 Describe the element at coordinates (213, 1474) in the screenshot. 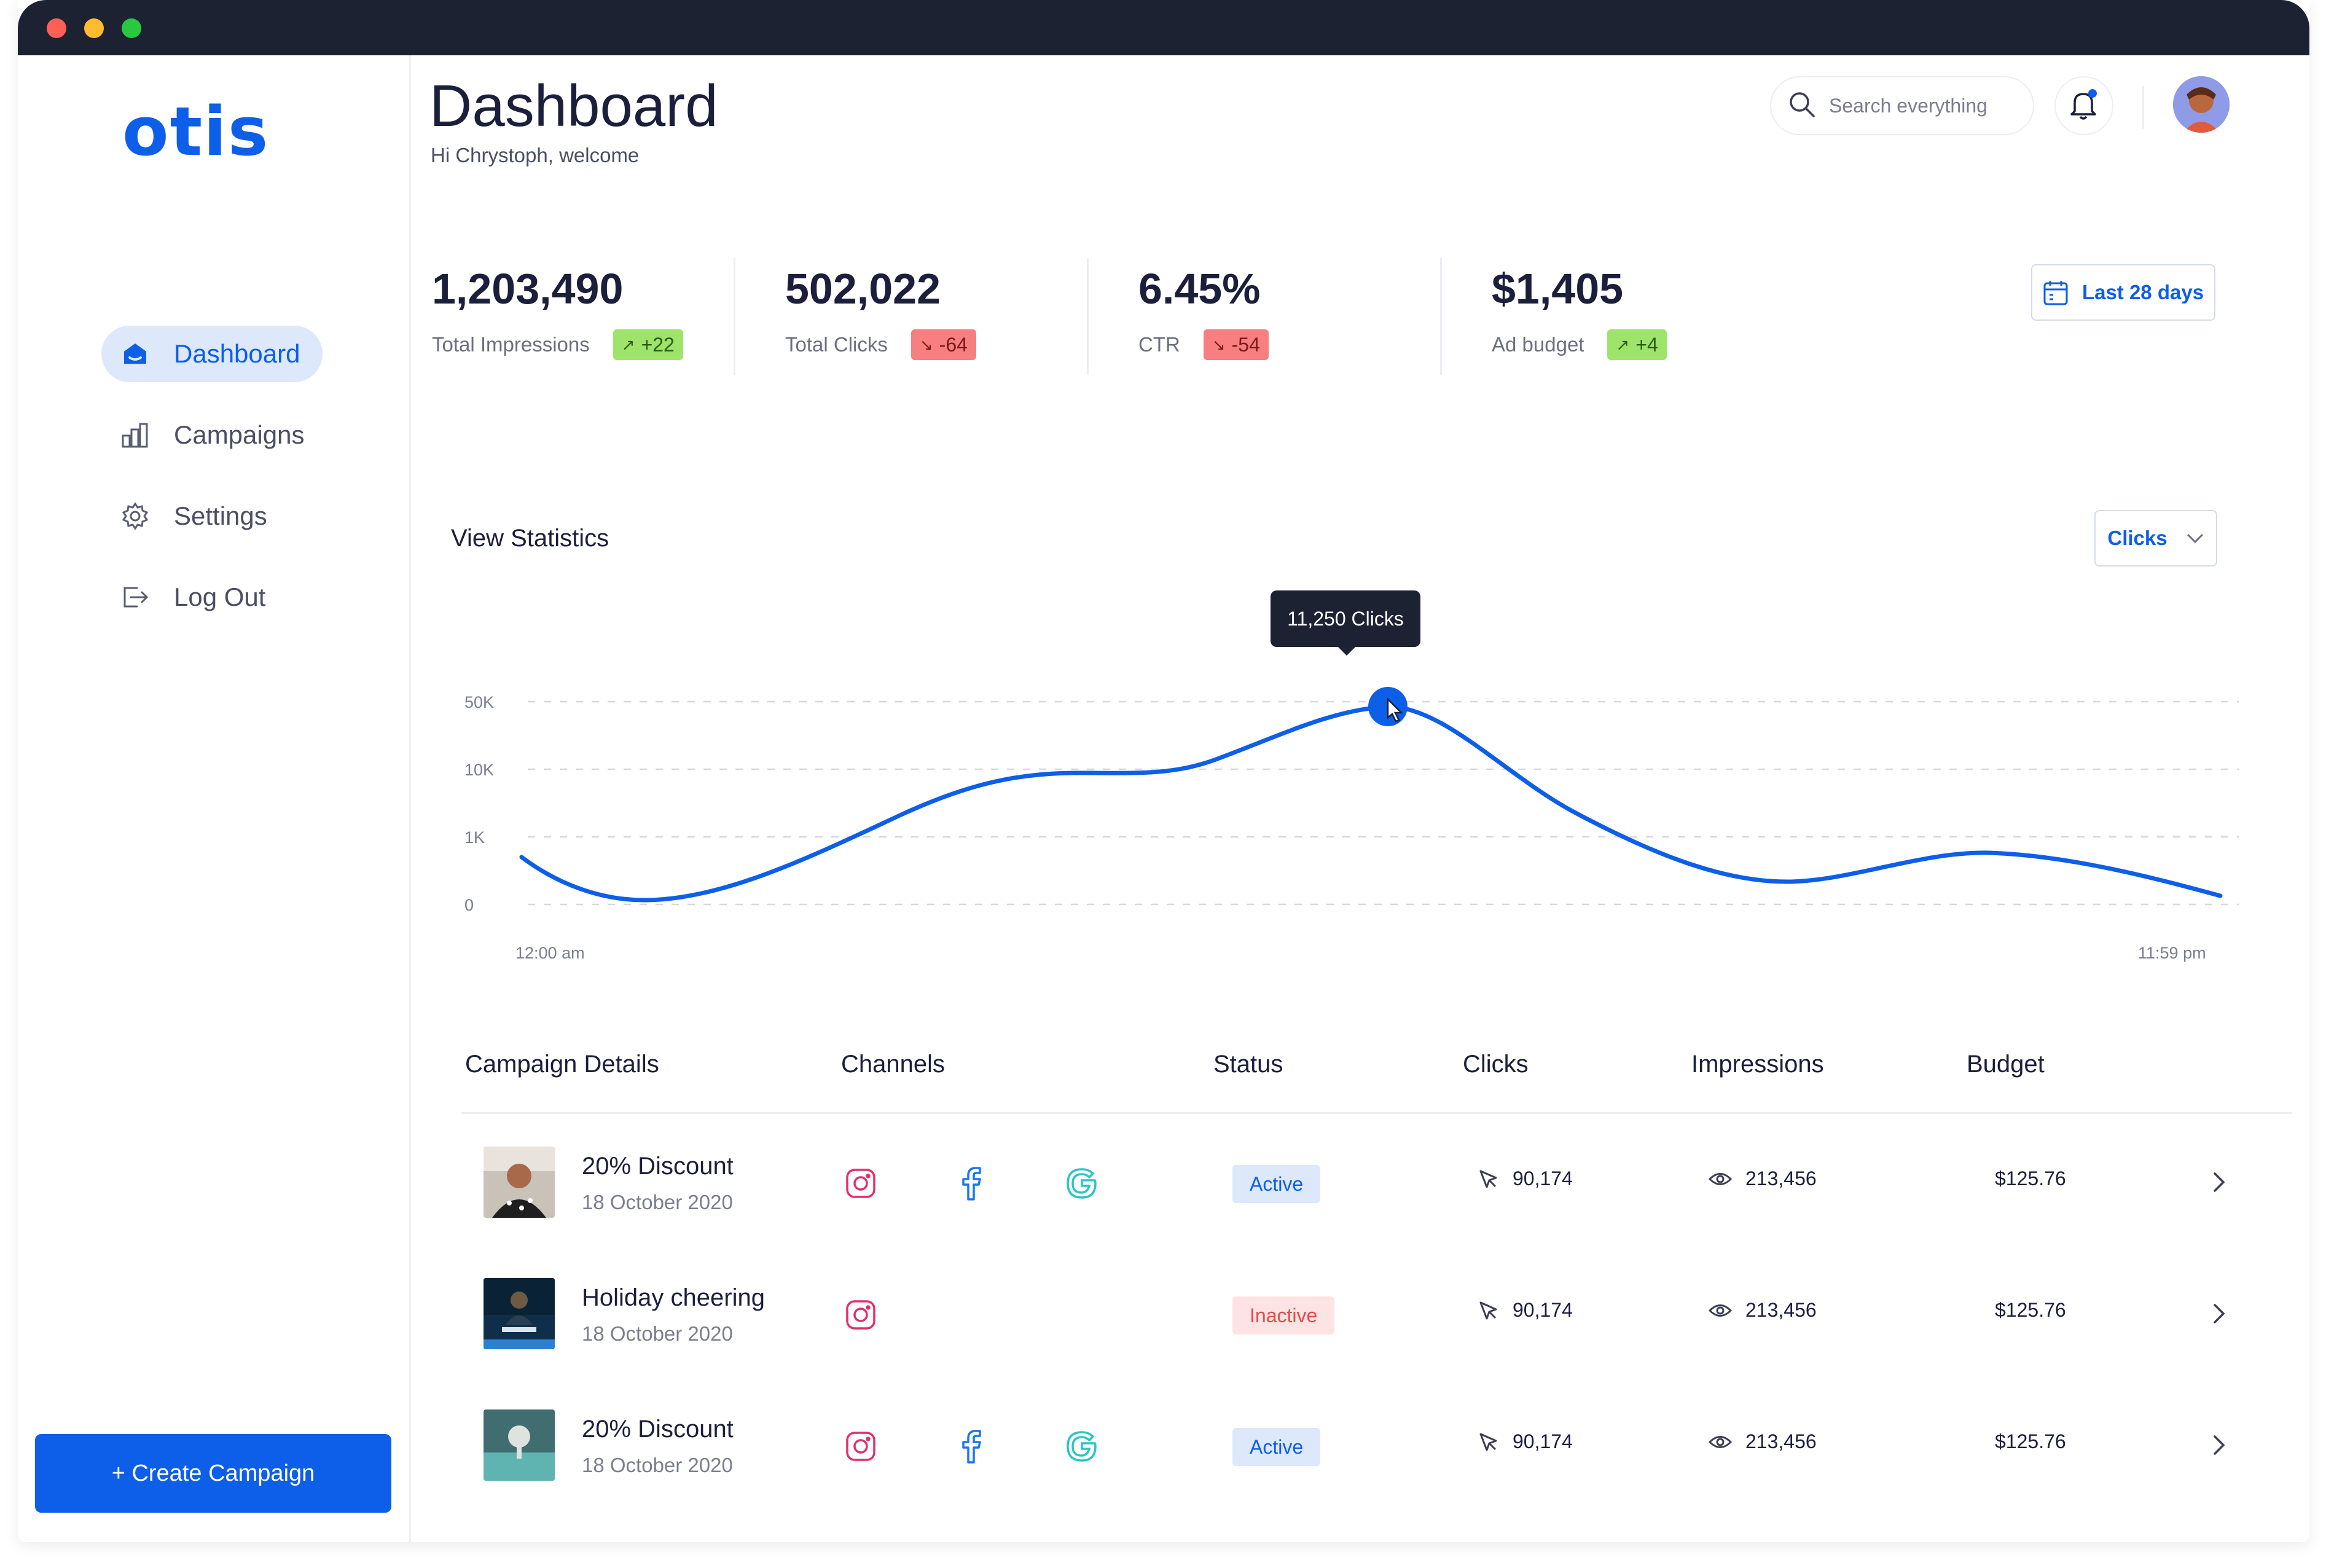

I see `create-campaign-button: + Create Campaign` at that location.